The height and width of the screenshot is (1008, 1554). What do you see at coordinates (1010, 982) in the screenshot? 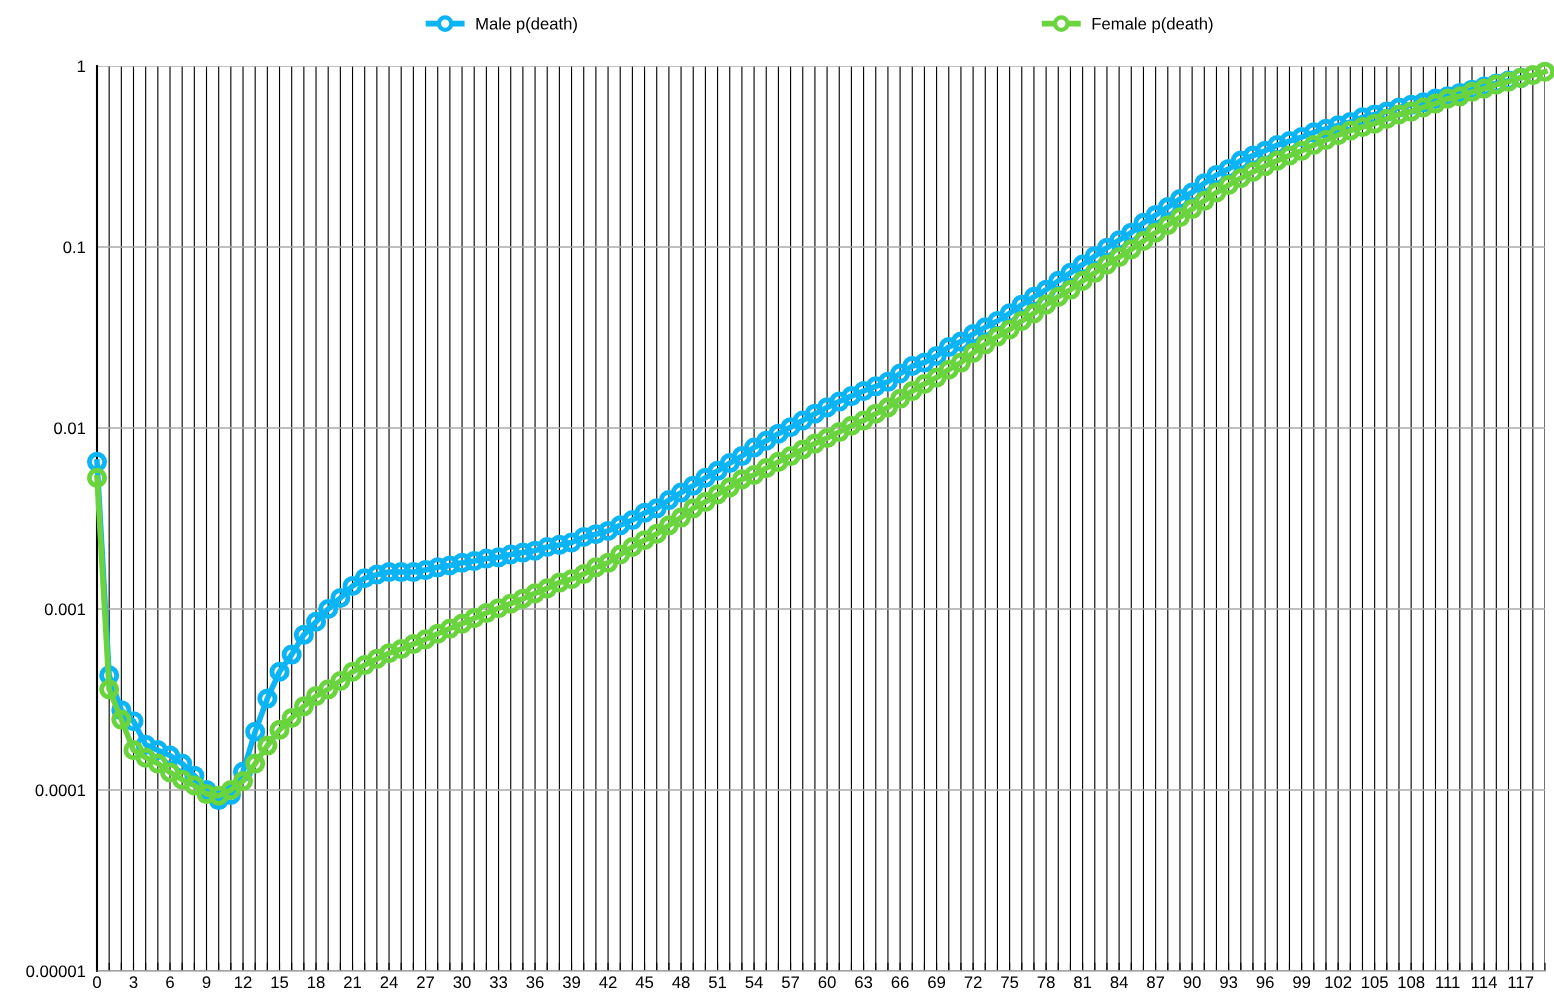
I see `x-tick-label: 75` at bounding box center [1010, 982].